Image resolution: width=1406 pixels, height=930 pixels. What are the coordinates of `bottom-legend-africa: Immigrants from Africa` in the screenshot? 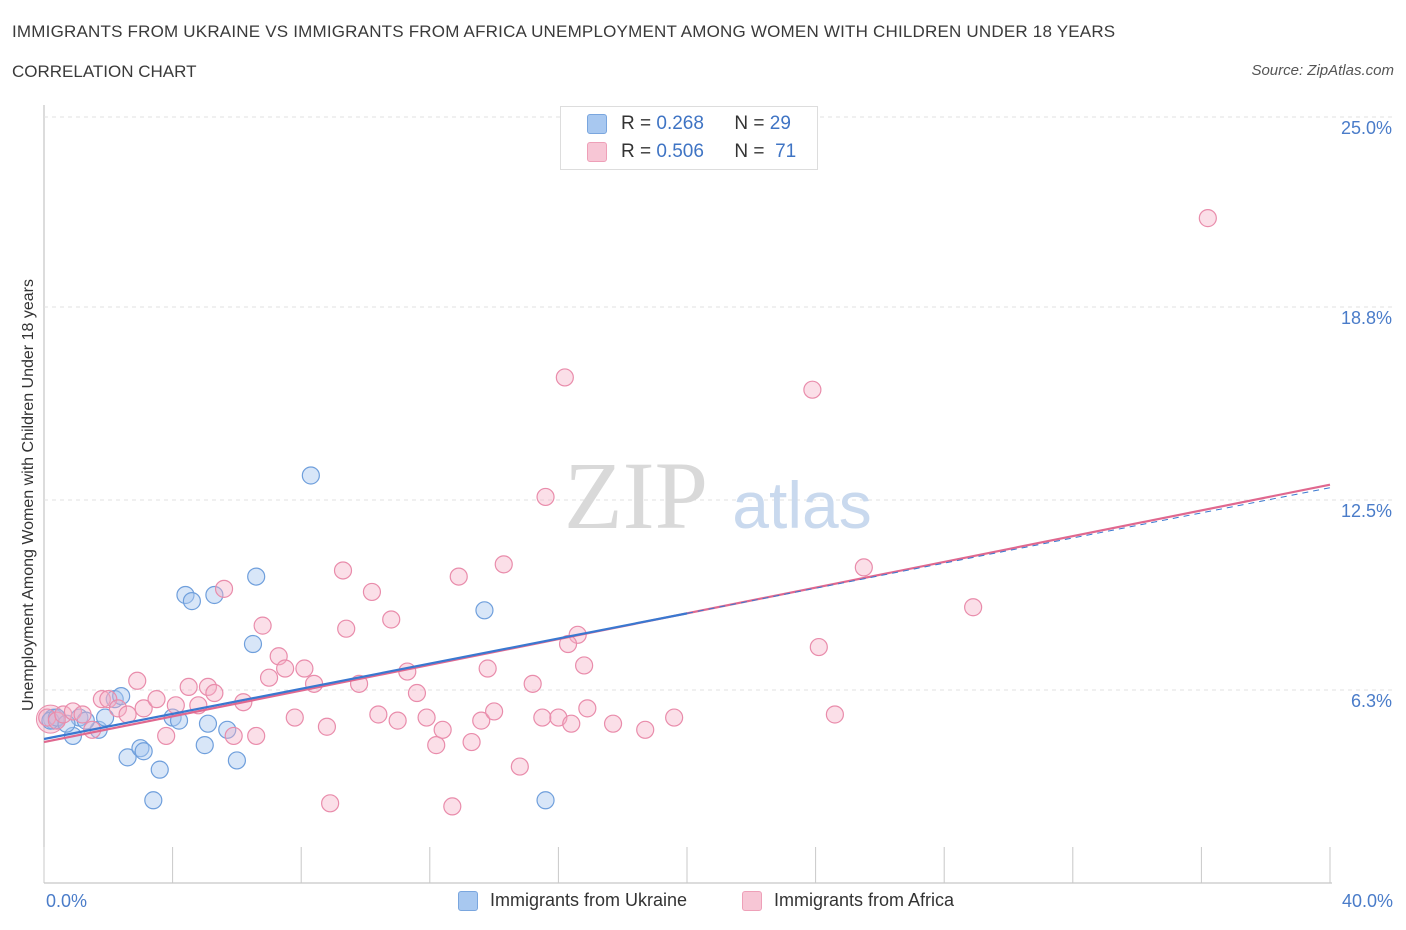 It's located at (848, 900).